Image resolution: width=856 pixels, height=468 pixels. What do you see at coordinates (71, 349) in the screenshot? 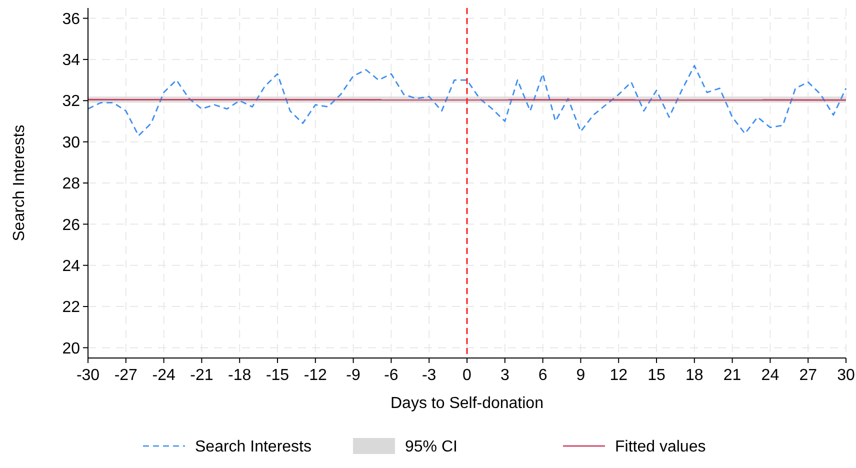
I see `y-tick-label: 20` at bounding box center [71, 349].